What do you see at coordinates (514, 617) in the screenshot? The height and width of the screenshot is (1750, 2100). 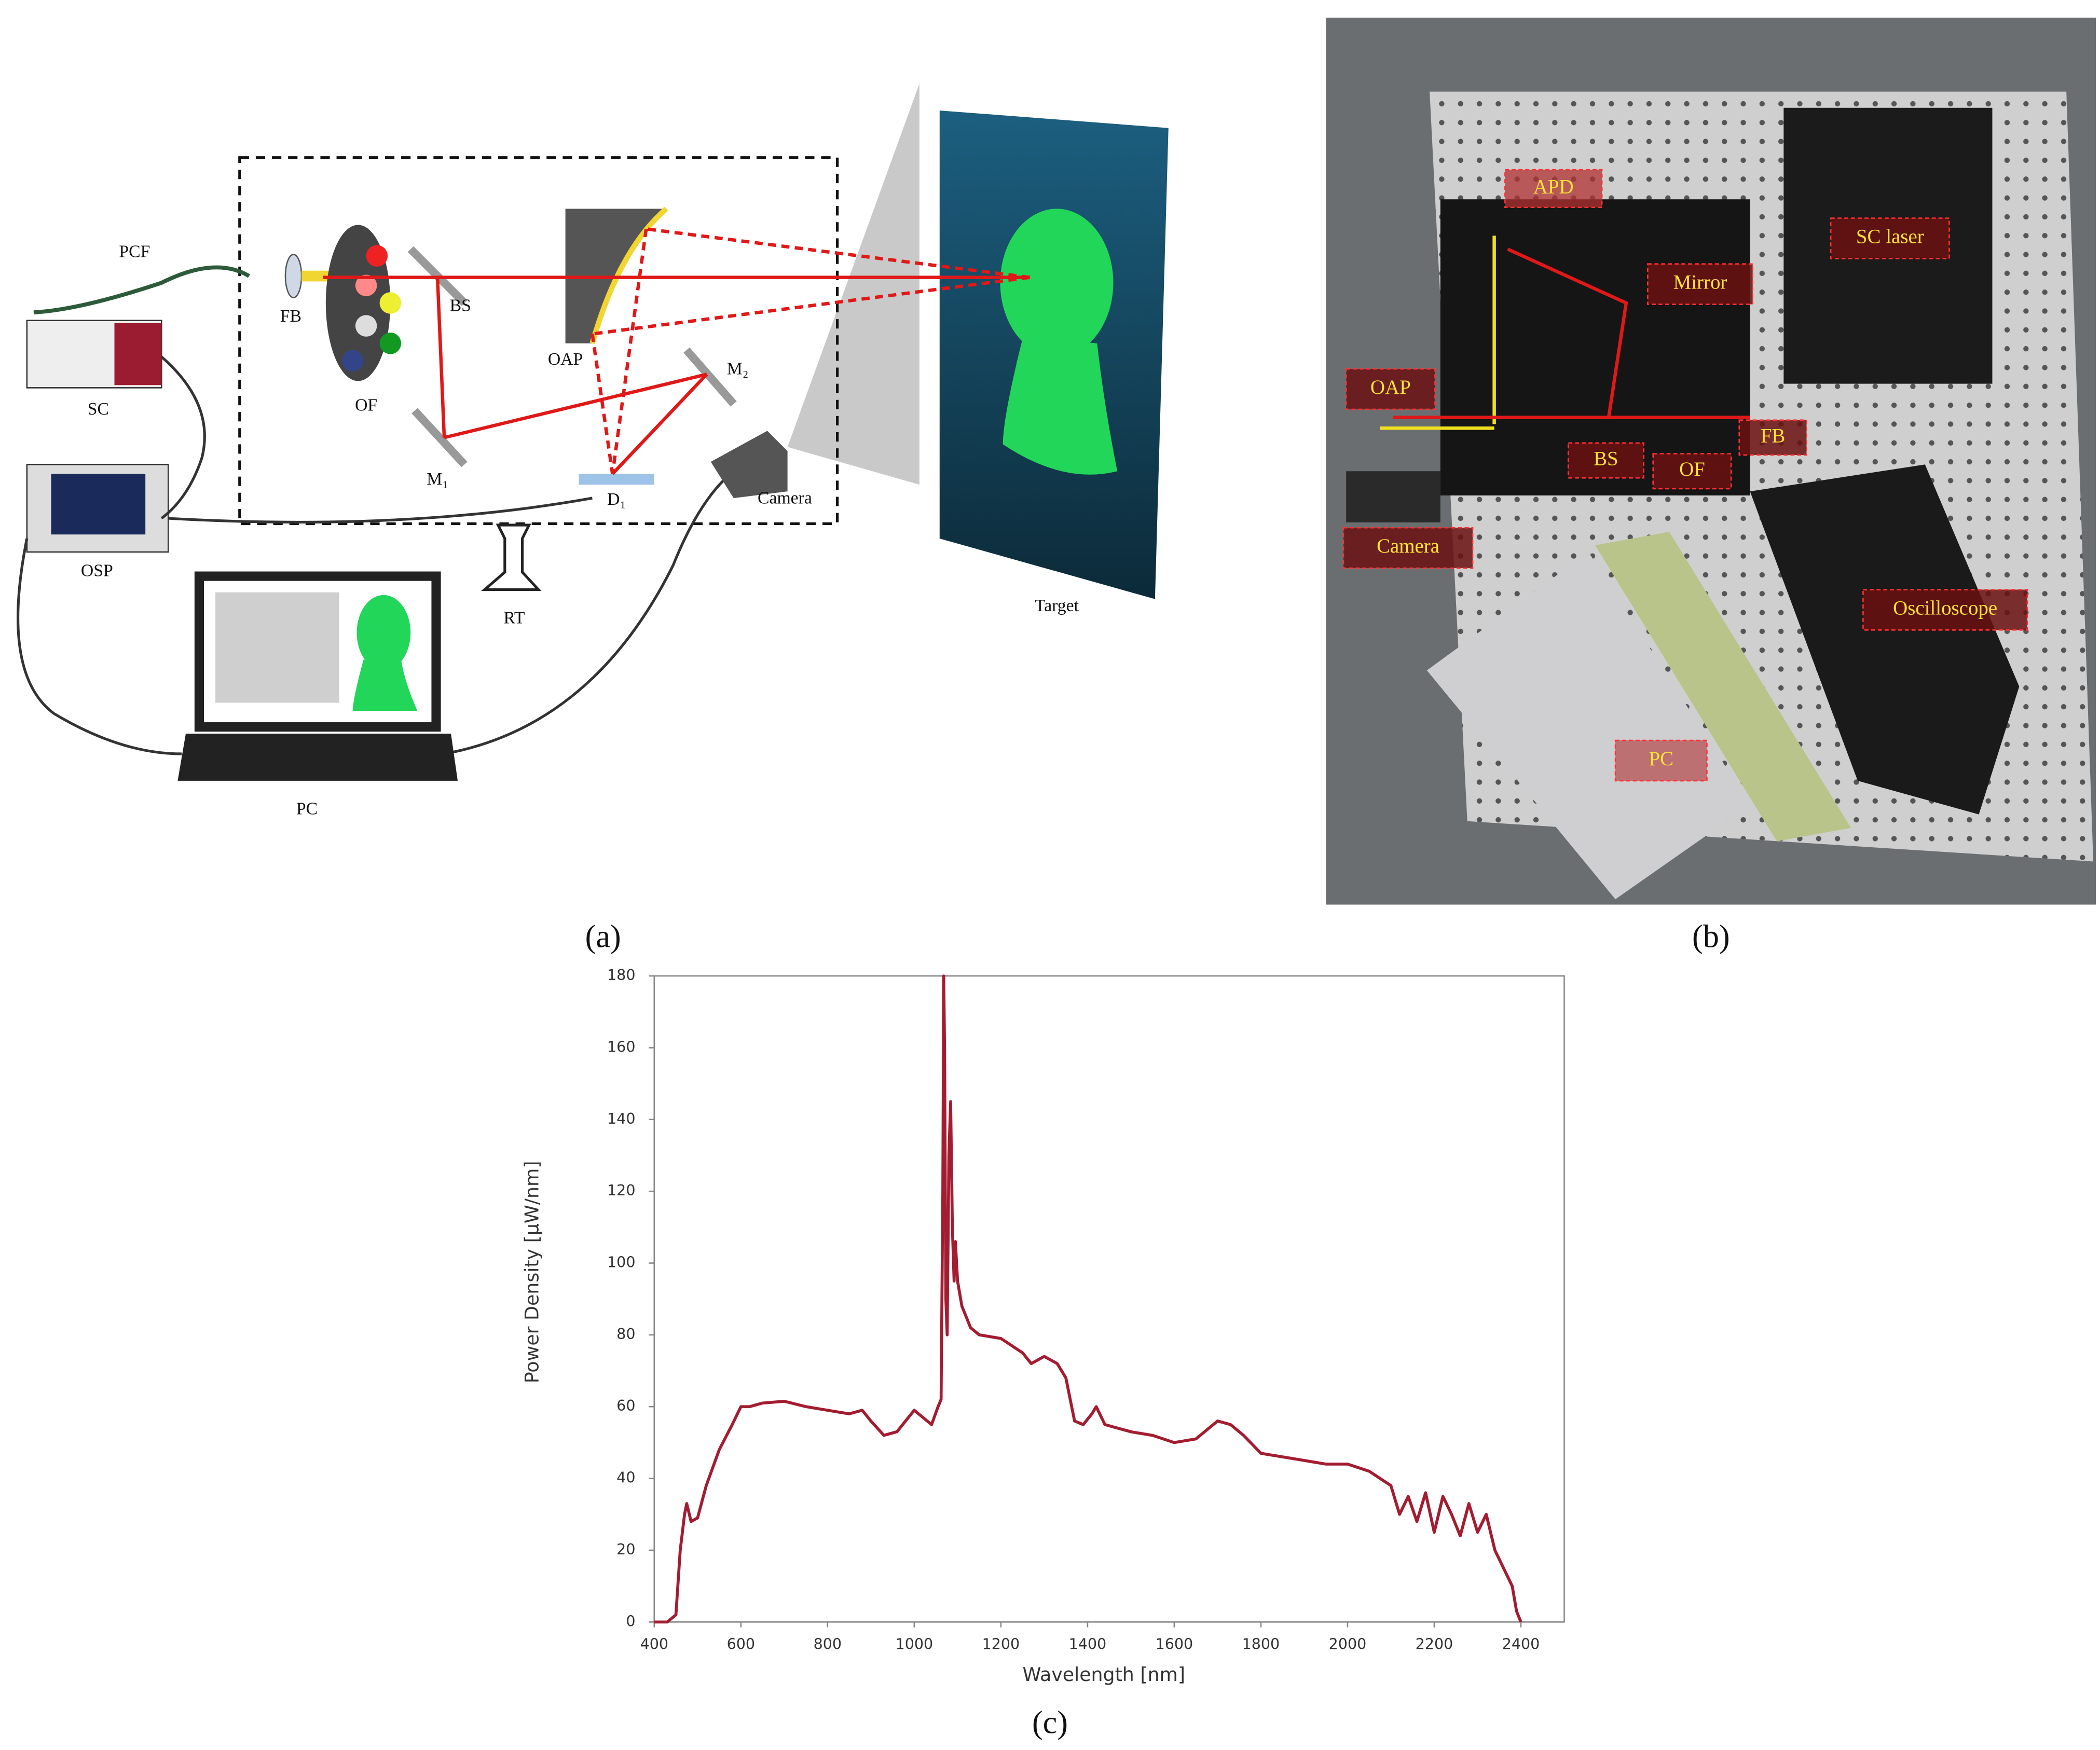 I see `label: RT` at bounding box center [514, 617].